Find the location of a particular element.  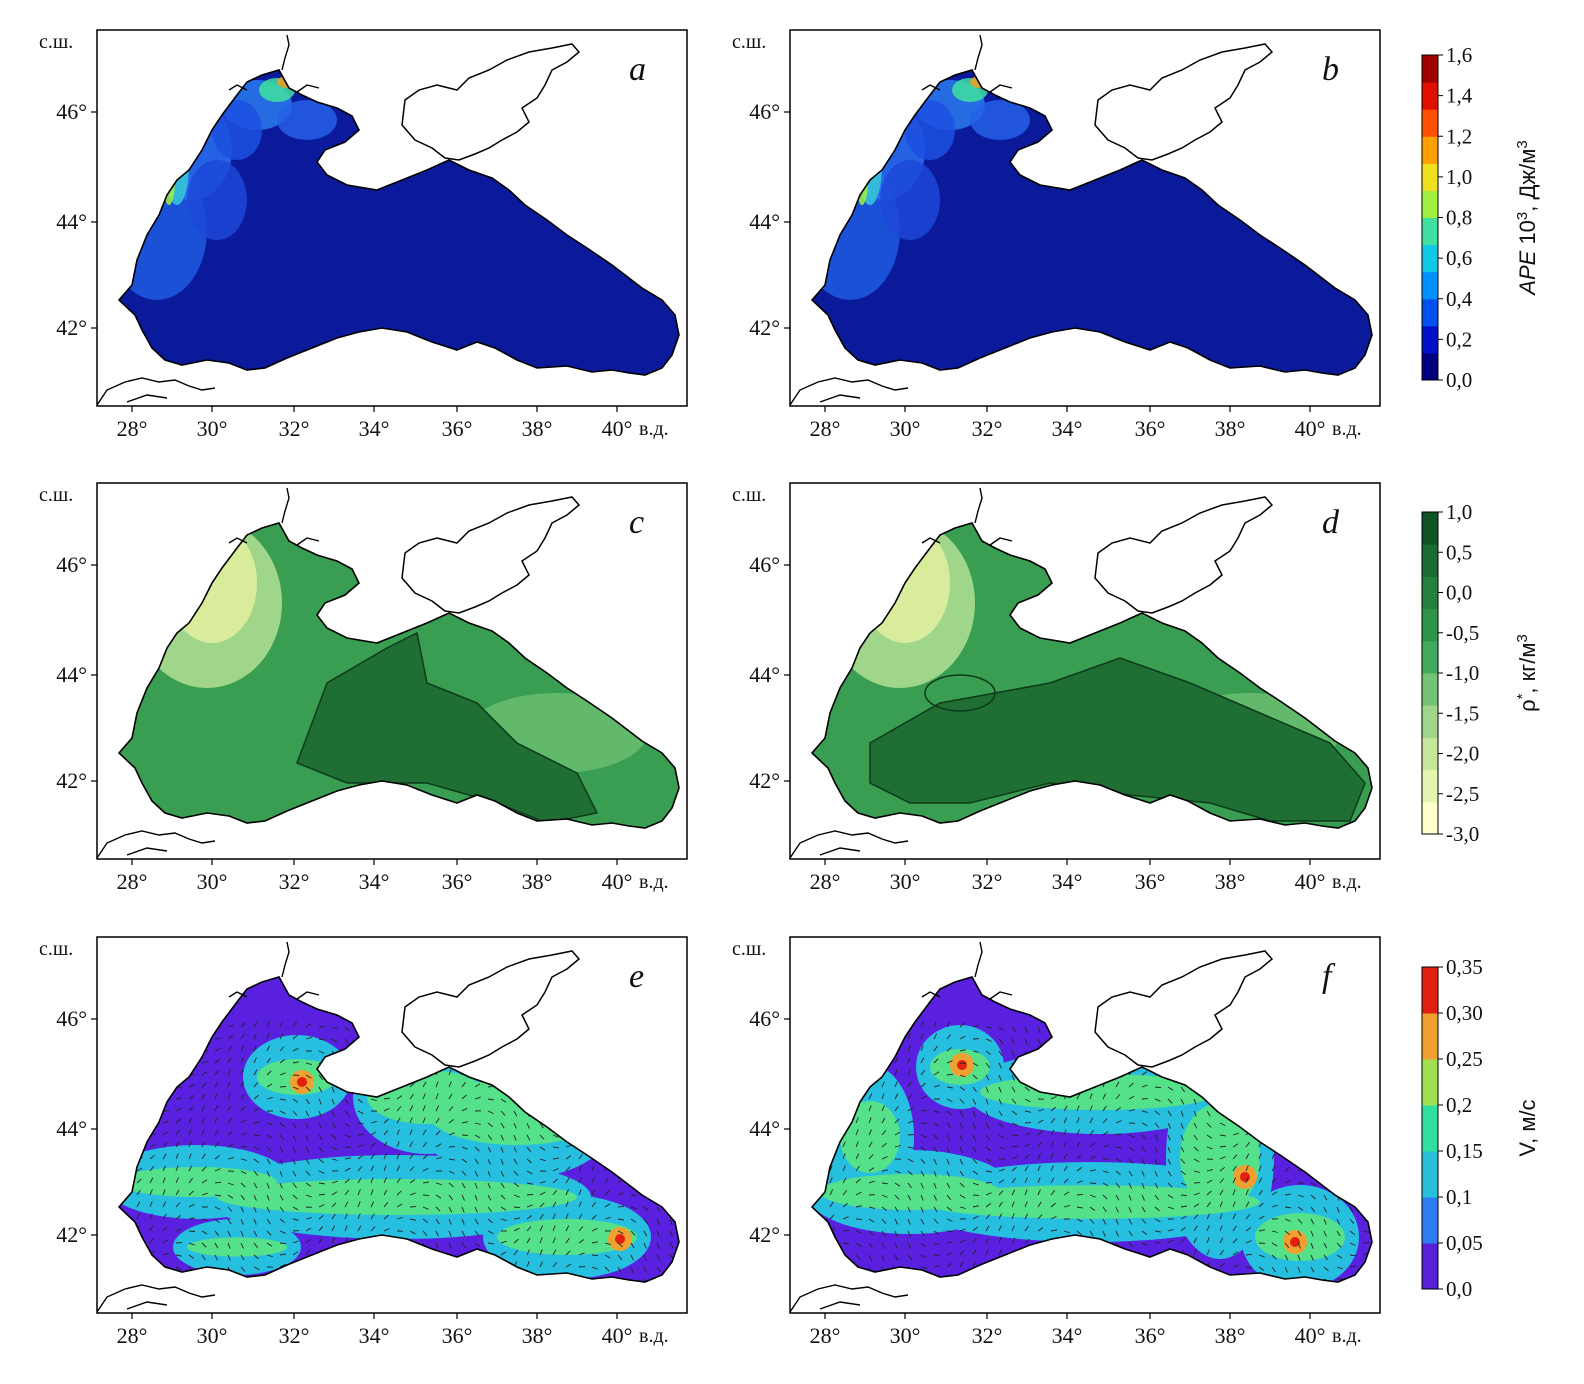

colorbar-label: -2,5 is located at coordinates (1462, 794).